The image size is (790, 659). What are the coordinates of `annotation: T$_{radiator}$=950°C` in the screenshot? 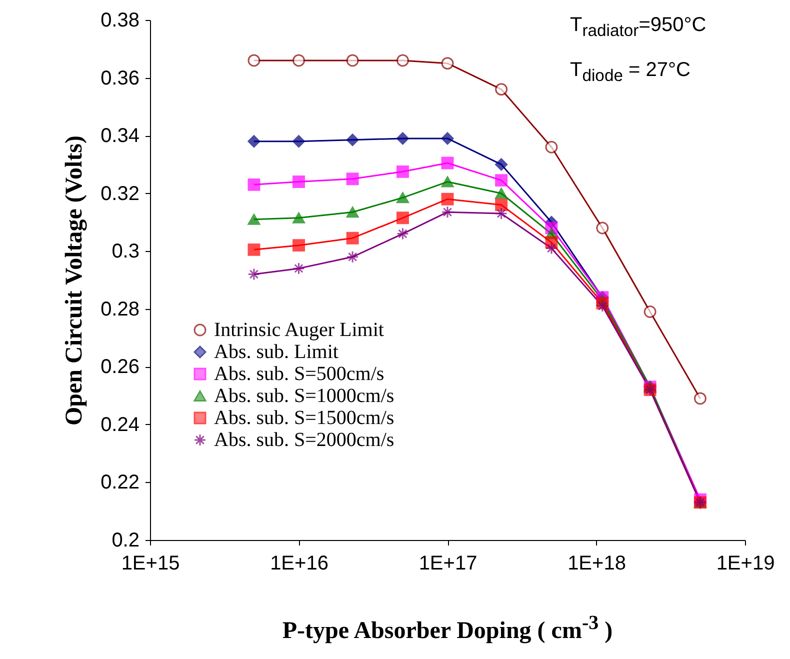 It's located at (638, 27).